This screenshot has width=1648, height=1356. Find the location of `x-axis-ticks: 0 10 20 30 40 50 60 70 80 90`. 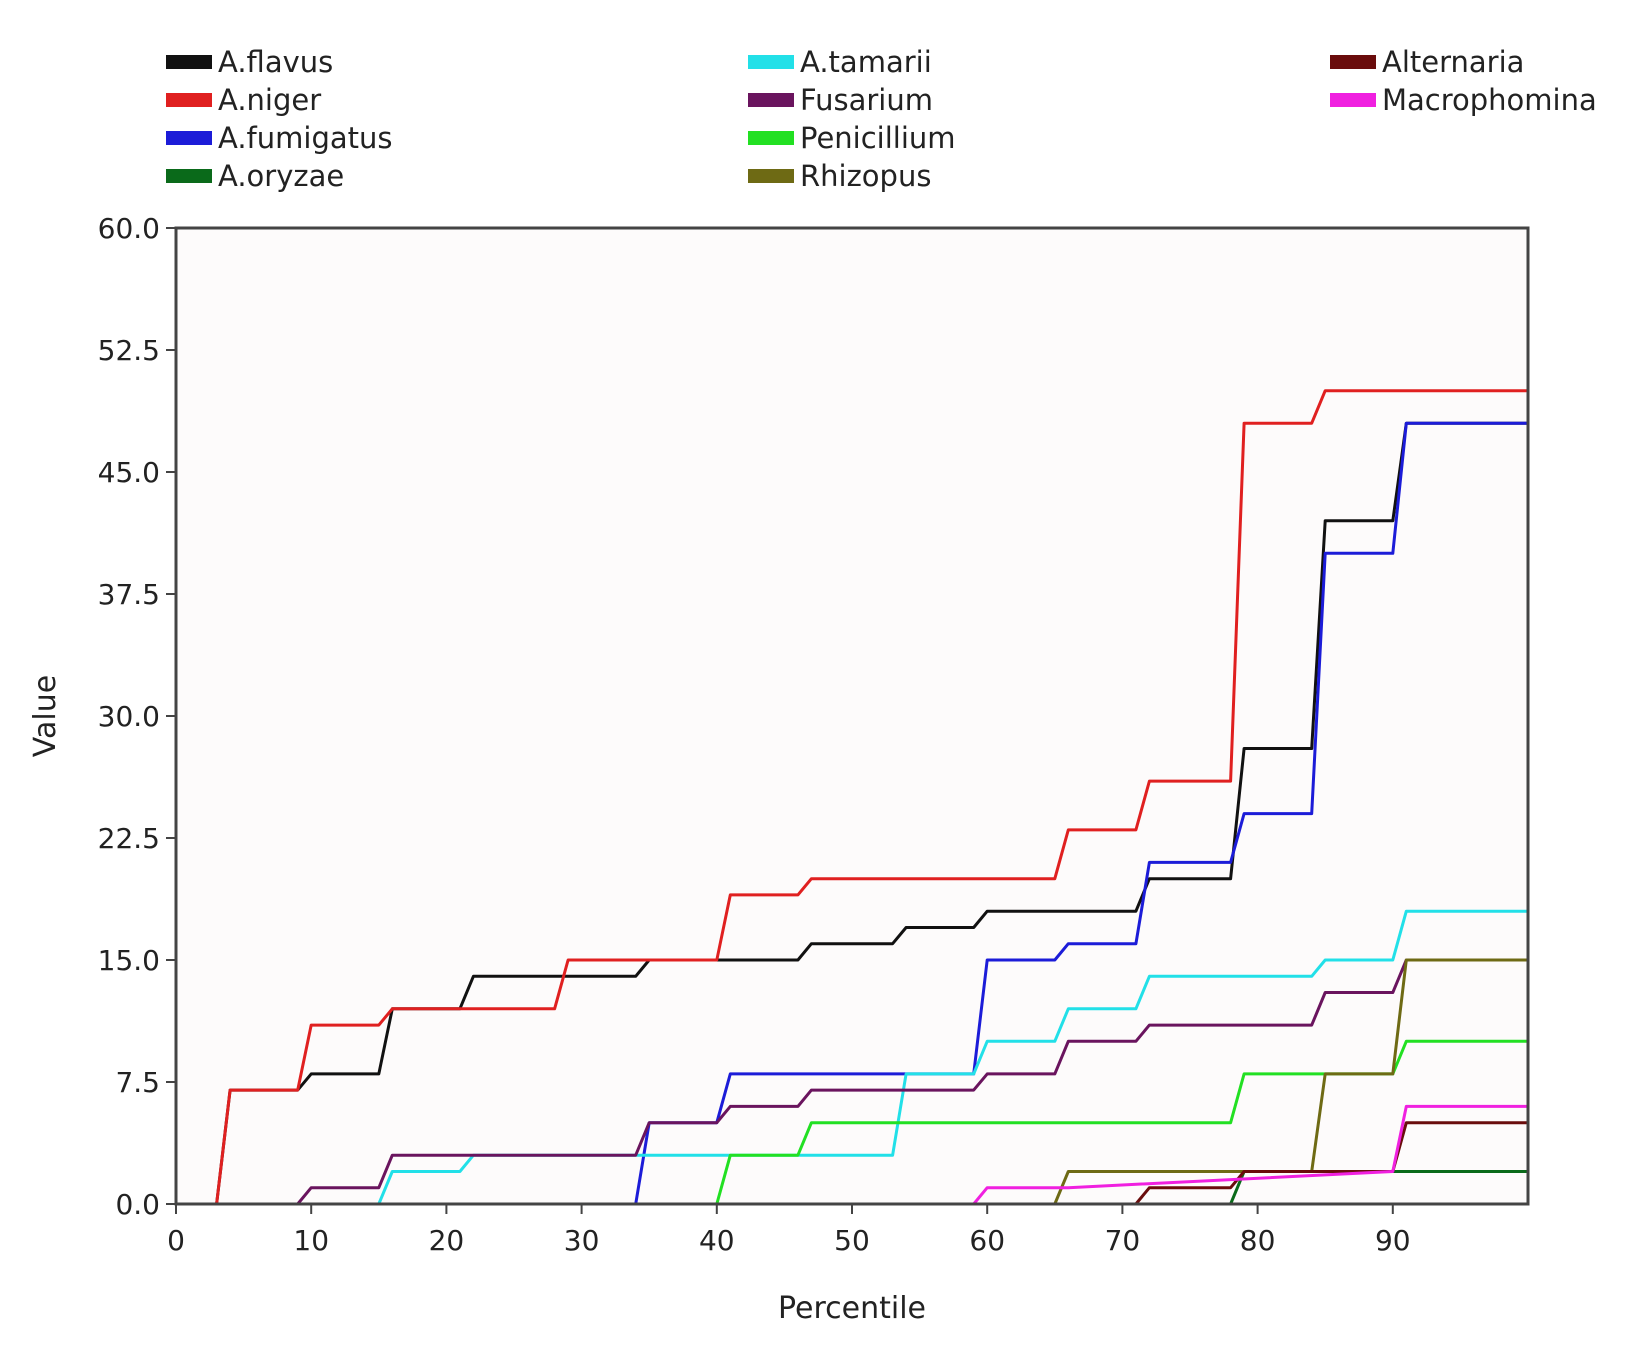

x-axis-ticks: 0 10 20 30 40 50 60 70 80 90 is located at coordinates (789, 1230).